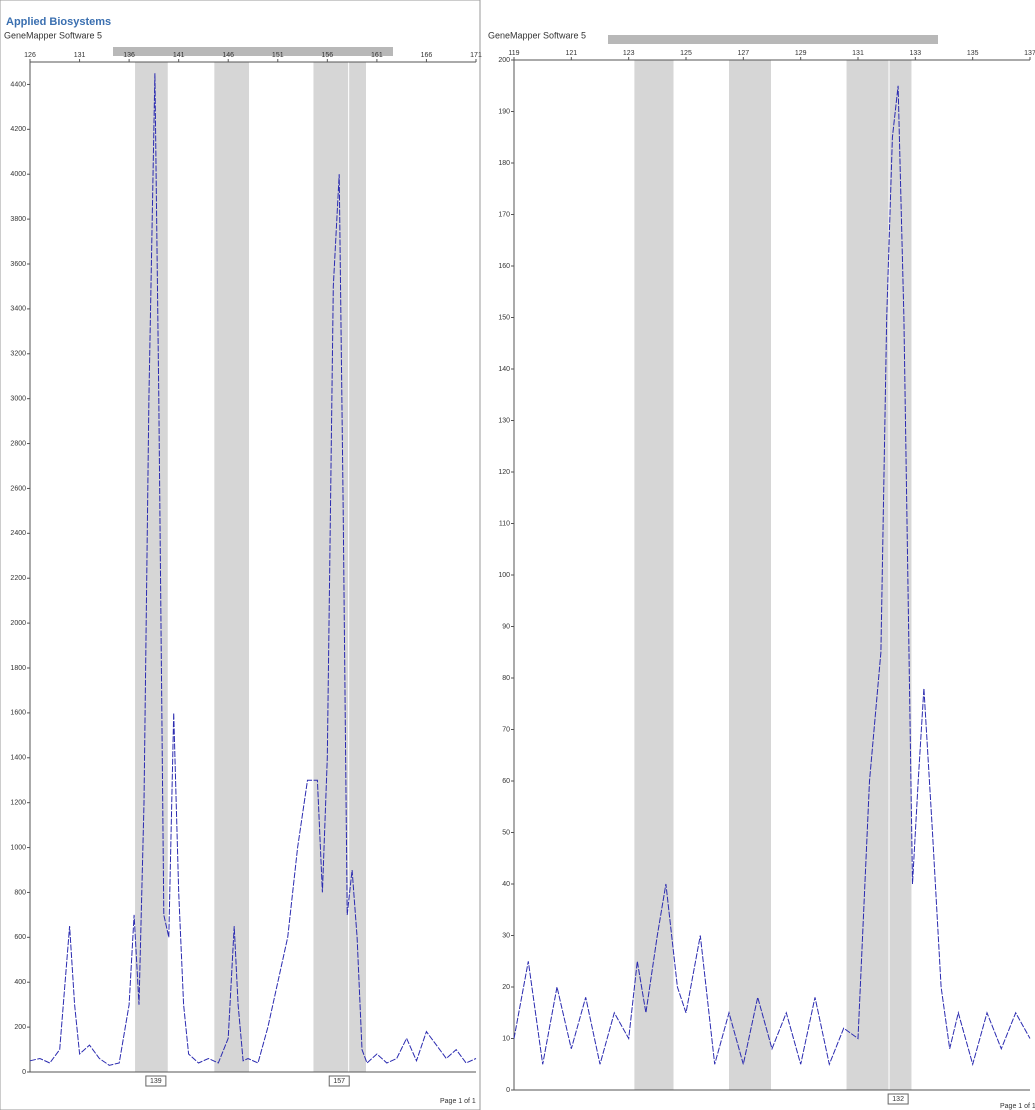  What do you see at coordinates (377, 55) in the screenshot?
I see `x-tick-label: 161` at bounding box center [377, 55].